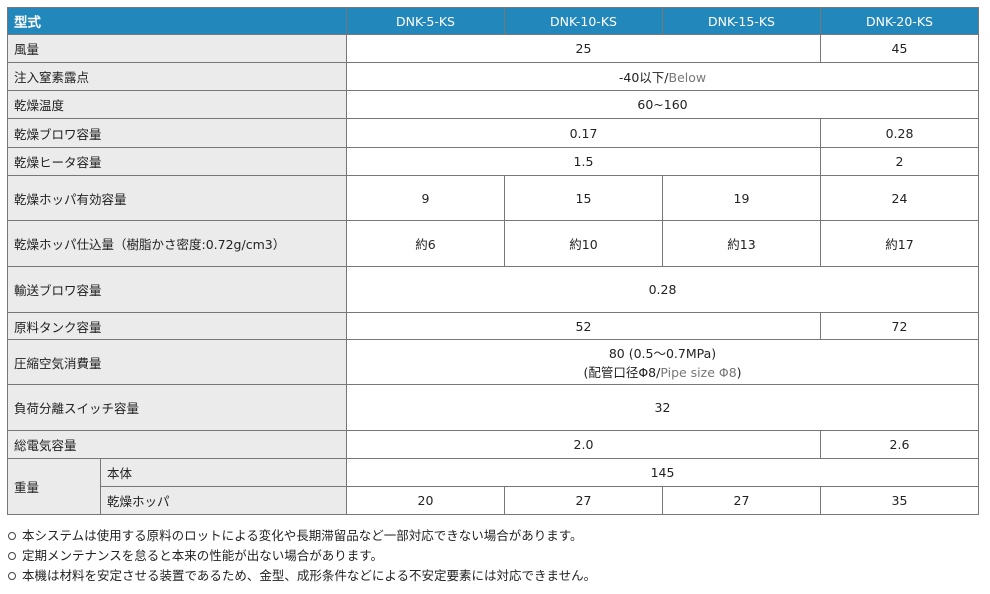 The image size is (990, 594). What do you see at coordinates (177, 21) in the screenshot?
I see `header-label: 型式` at bounding box center [177, 21].